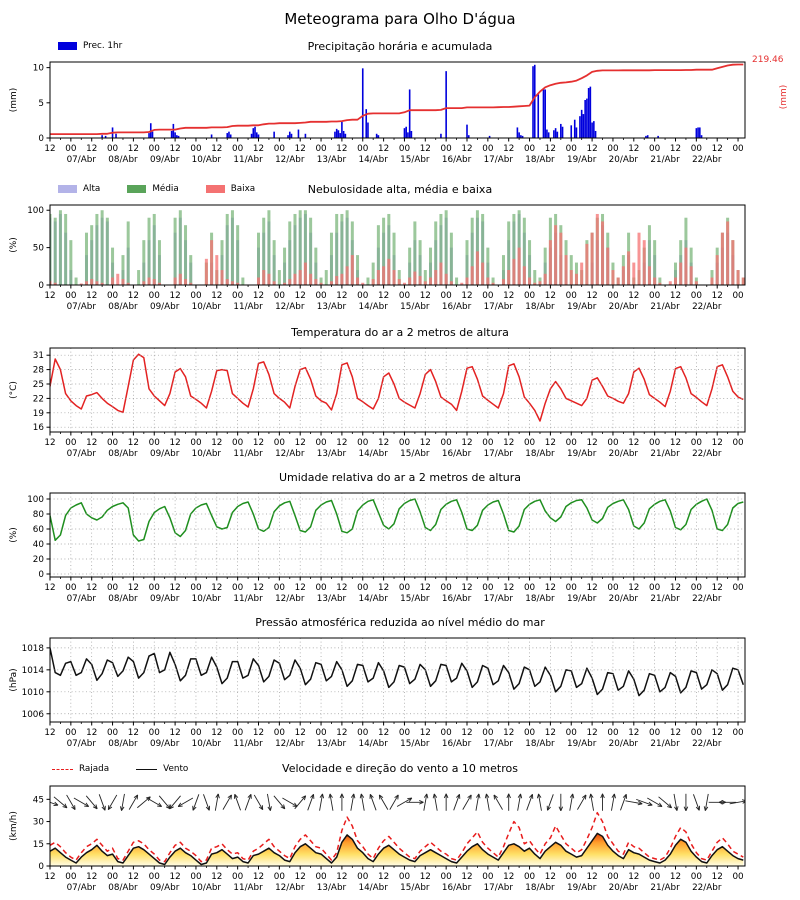 This screenshot has height=900, width=800. Describe the element at coordinates (165, 189) in the screenshot. I see `clouds-media-label: Média` at that location.